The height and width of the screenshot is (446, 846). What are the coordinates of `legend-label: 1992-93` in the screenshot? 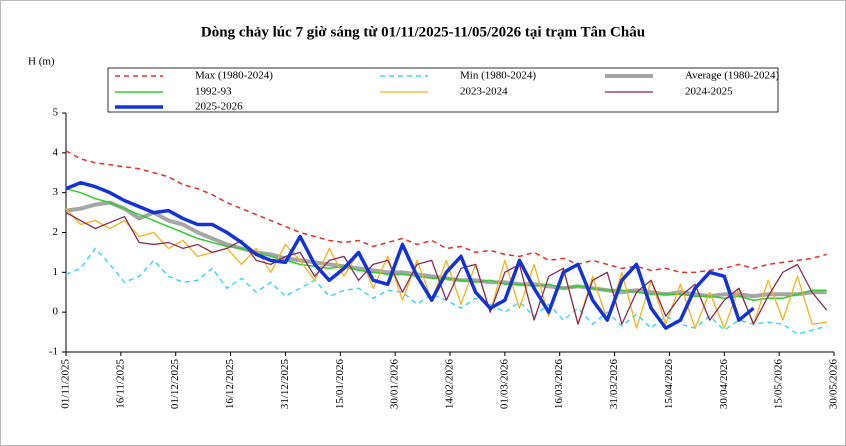 It's located at (213, 92).